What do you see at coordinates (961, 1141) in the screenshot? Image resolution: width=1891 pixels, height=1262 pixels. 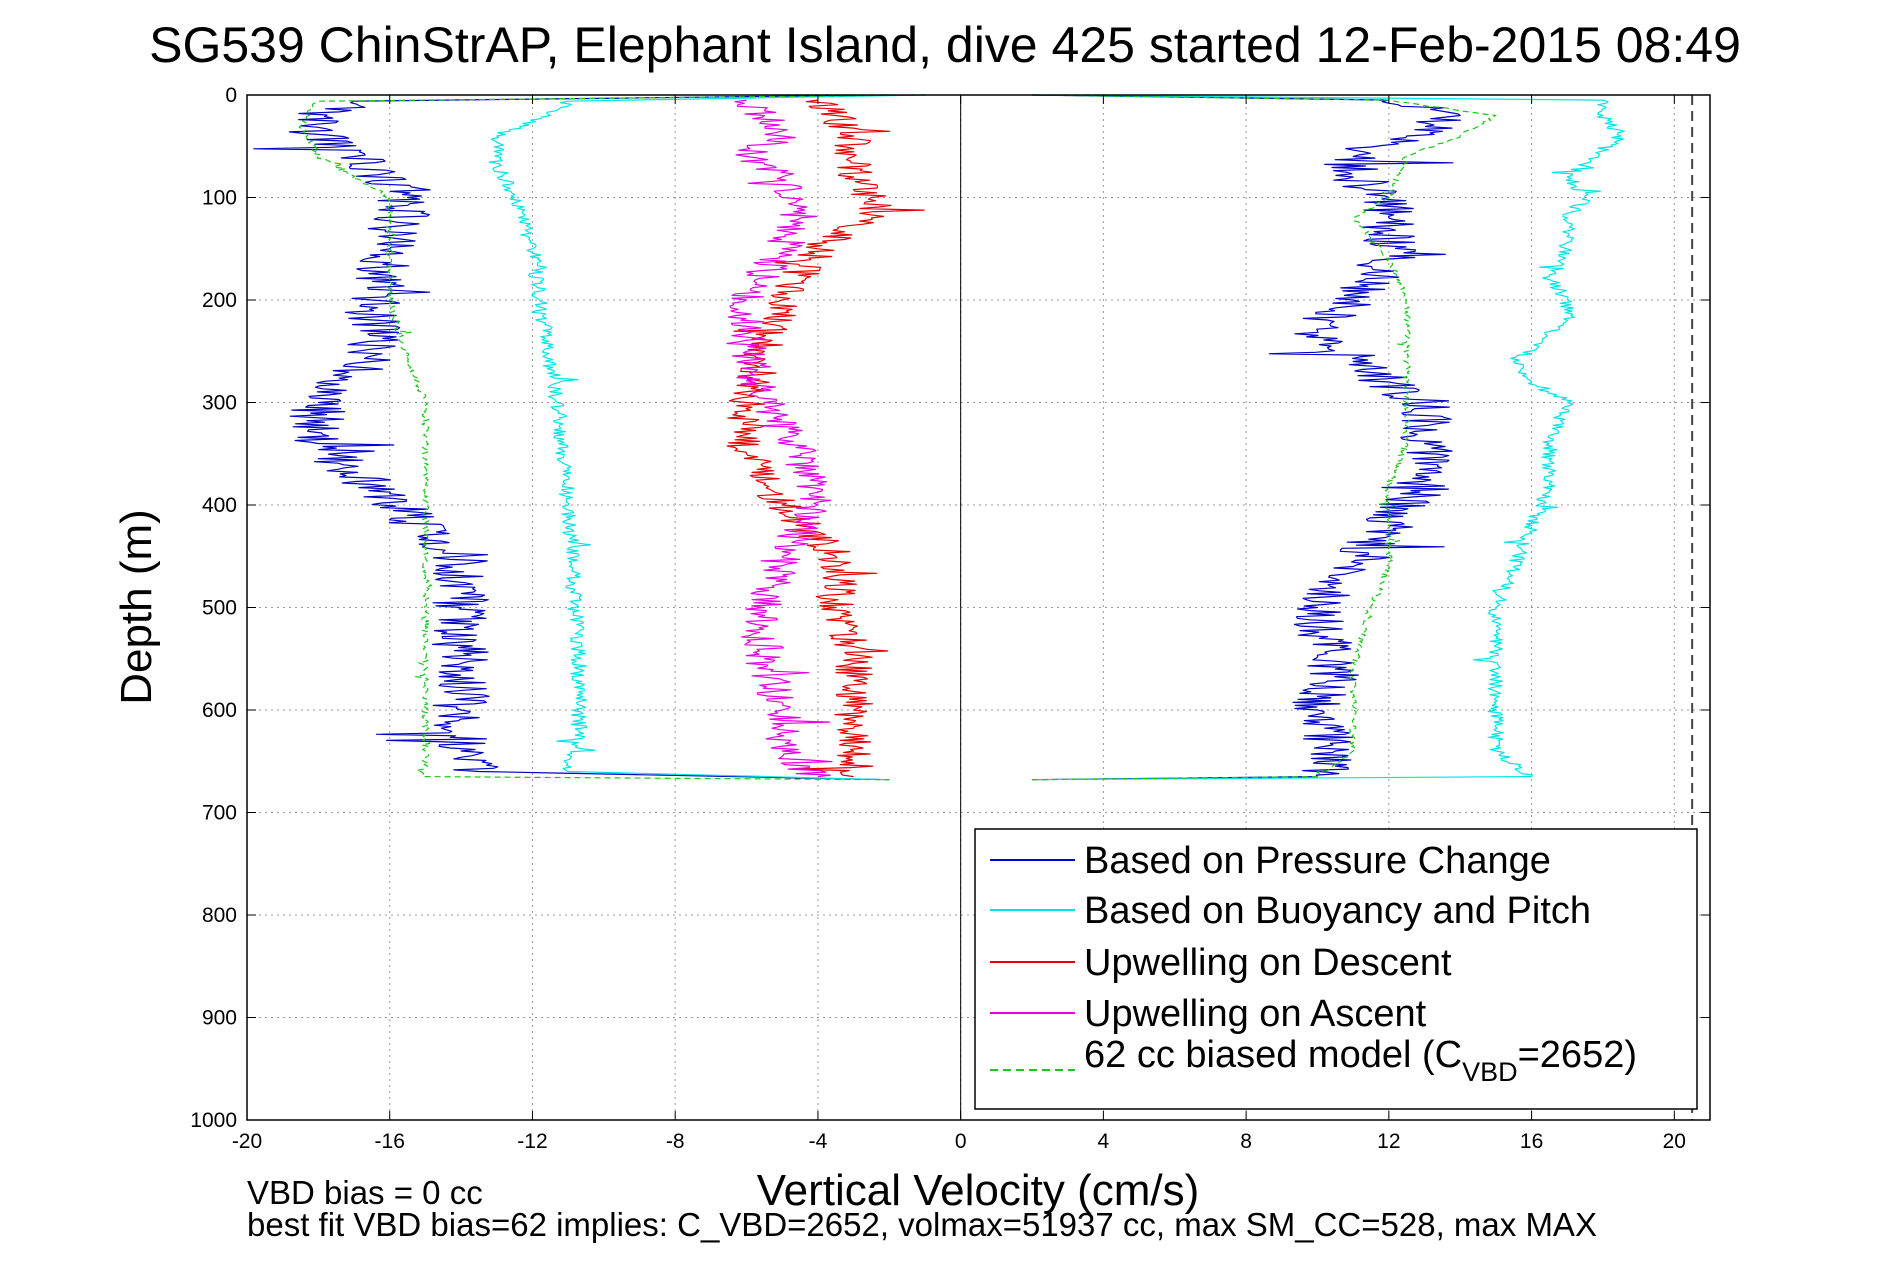 I see `x-tick-label: 0` at bounding box center [961, 1141].